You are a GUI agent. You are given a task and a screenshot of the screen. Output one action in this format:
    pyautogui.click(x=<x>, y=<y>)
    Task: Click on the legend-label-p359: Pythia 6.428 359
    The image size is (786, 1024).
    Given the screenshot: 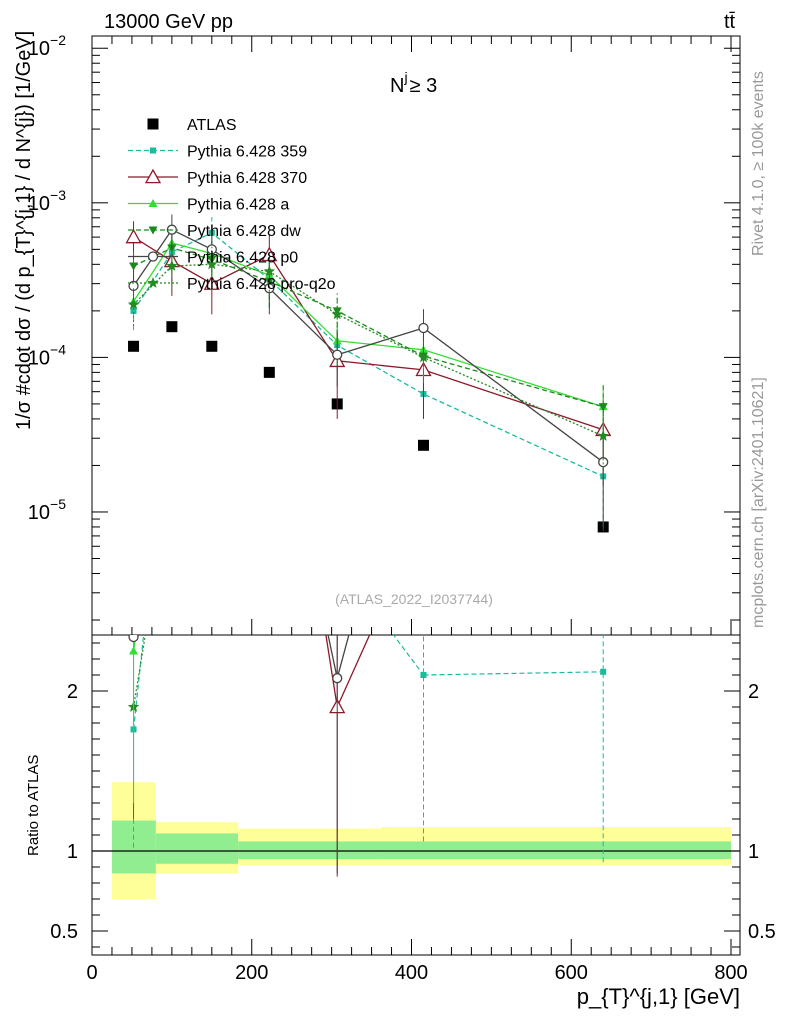 What is the action you would take?
    pyautogui.click(x=247, y=152)
    